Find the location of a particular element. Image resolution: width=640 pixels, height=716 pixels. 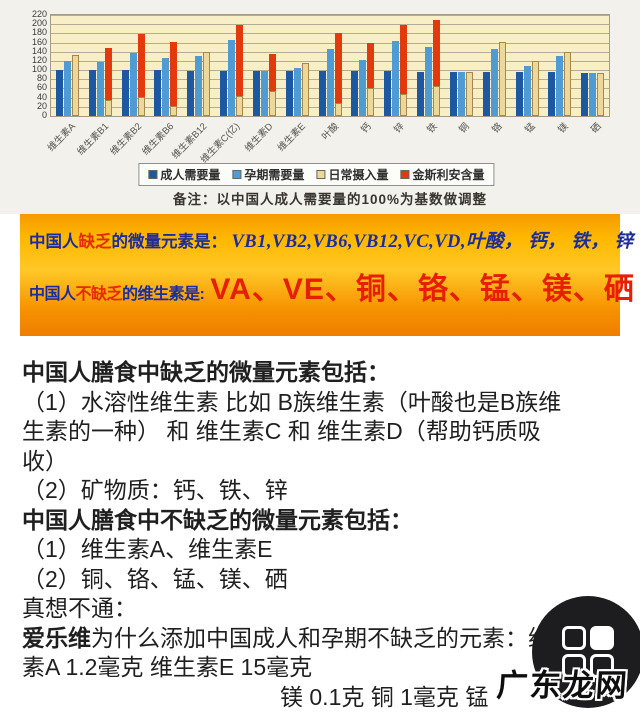

text: 生素的一种） 和 维生素C 和 维生素D（帮助钙质吸 is located at coordinates (281, 431).